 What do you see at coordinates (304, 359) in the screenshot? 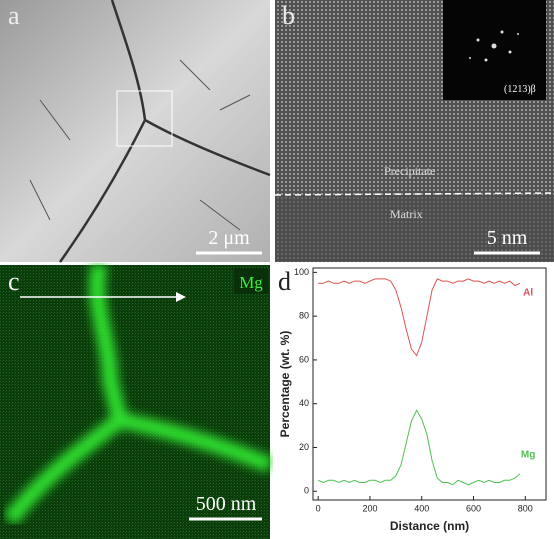
I see `y-tick-label: 60` at bounding box center [304, 359].